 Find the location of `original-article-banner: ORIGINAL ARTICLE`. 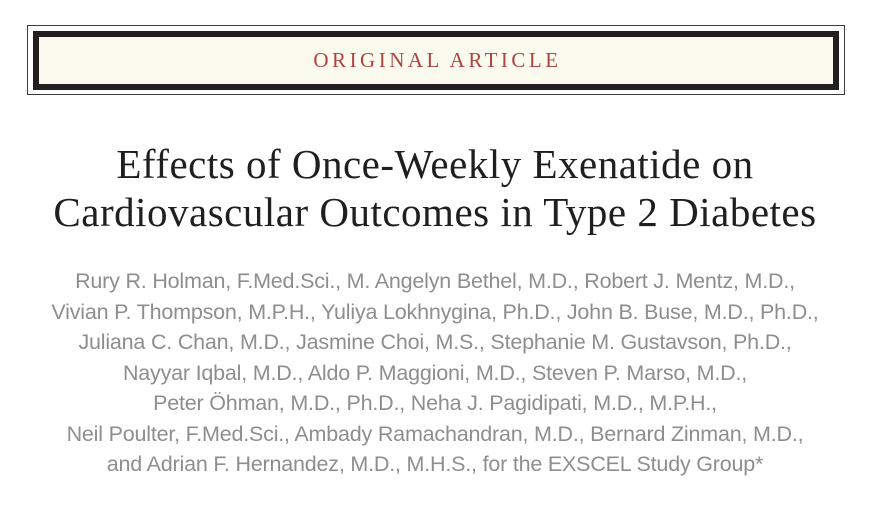

original-article-banner: ORIGINAL ARTICLE is located at coordinates (436, 60).